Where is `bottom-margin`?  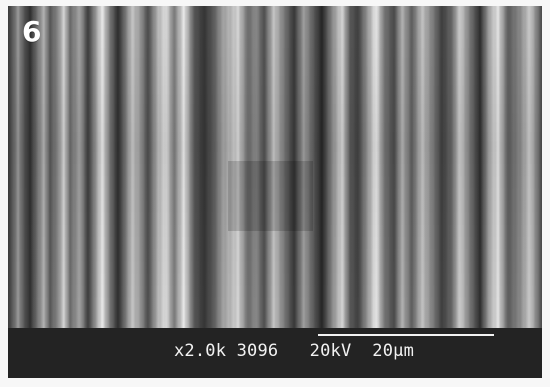 bottom-margin is located at coordinates (275, 382).